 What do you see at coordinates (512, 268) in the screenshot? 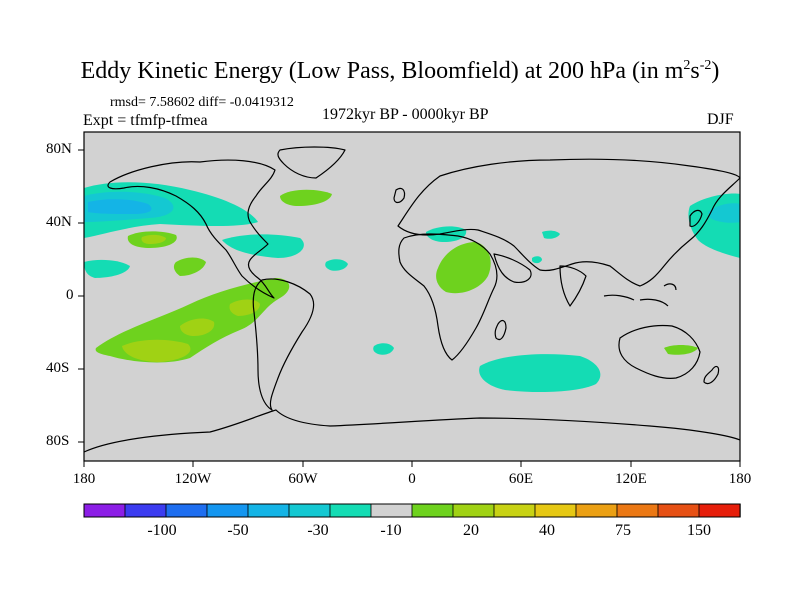
I see `coastline-arabia` at bounding box center [512, 268].